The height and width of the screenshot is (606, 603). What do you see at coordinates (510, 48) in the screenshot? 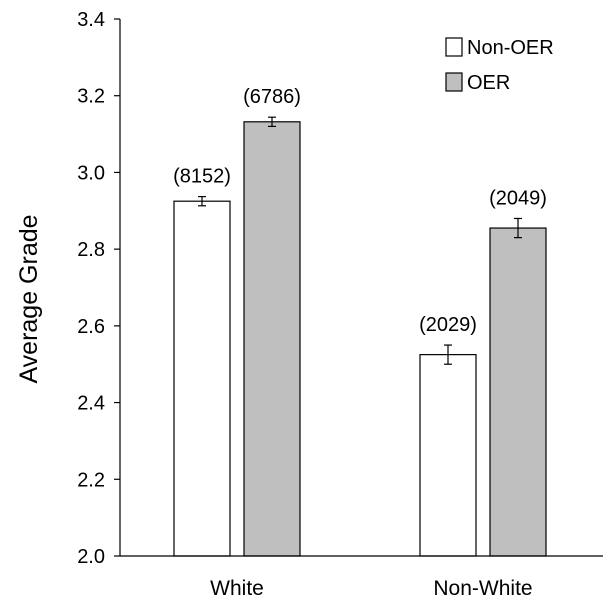
I see `legend-label: Non-OER` at bounding box center [510, 48].